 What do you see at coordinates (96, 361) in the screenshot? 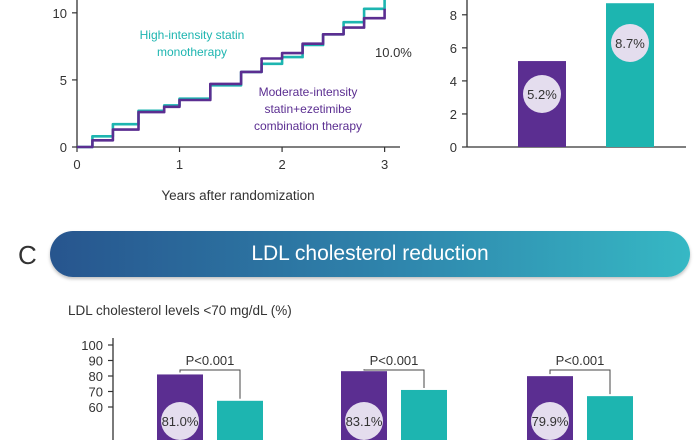
I see `y-tick-label: 90` at bounding box center [96, 361].